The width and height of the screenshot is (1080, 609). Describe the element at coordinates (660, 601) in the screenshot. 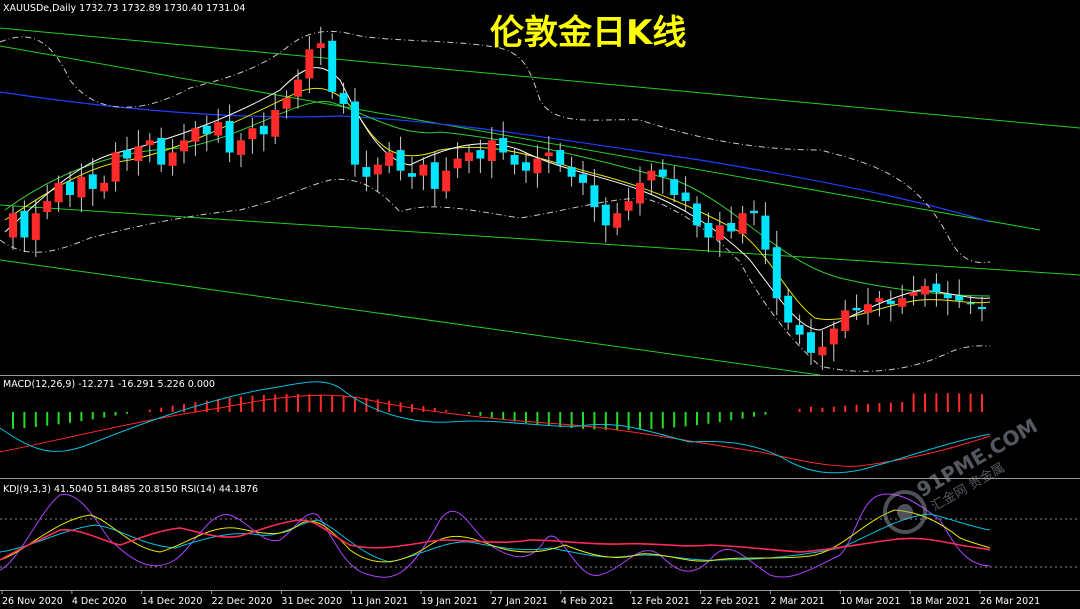

I see `date-label: 12 Feb 2021` at that location.